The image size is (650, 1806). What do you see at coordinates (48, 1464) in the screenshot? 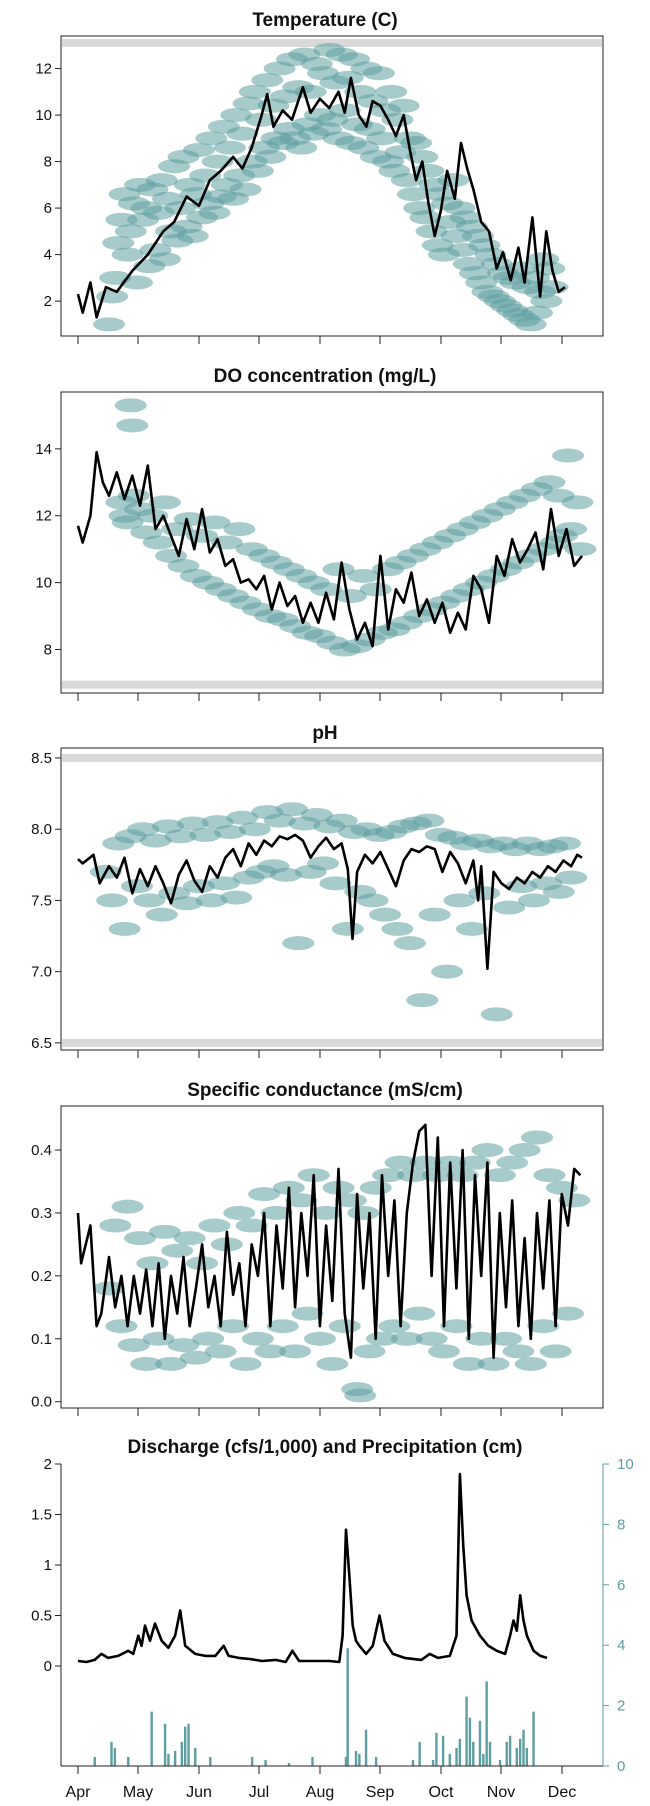
I see `y-tick-label: 2` at bounding box center [48, 1464].